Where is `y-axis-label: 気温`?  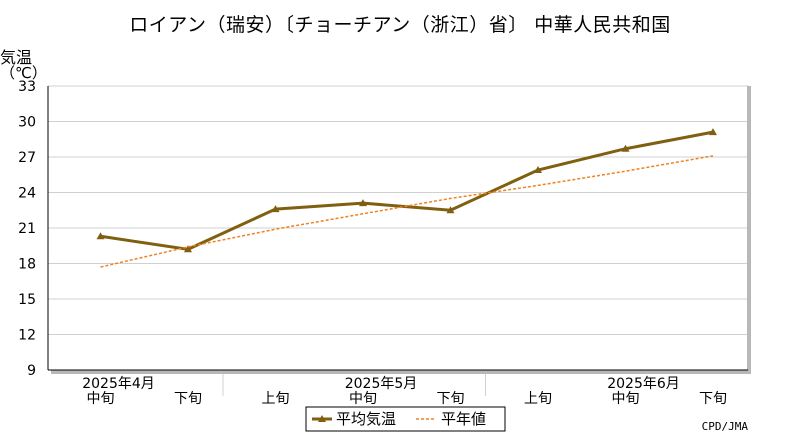 y-axis-label: 気温 is located at coordinates (16, 57).